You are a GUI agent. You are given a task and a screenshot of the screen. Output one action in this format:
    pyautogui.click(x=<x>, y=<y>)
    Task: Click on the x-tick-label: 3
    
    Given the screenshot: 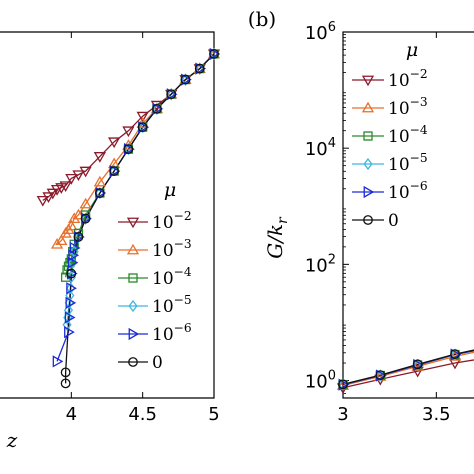 What is the action you would take?
    pyautogui.click(x=342, y=414)
    